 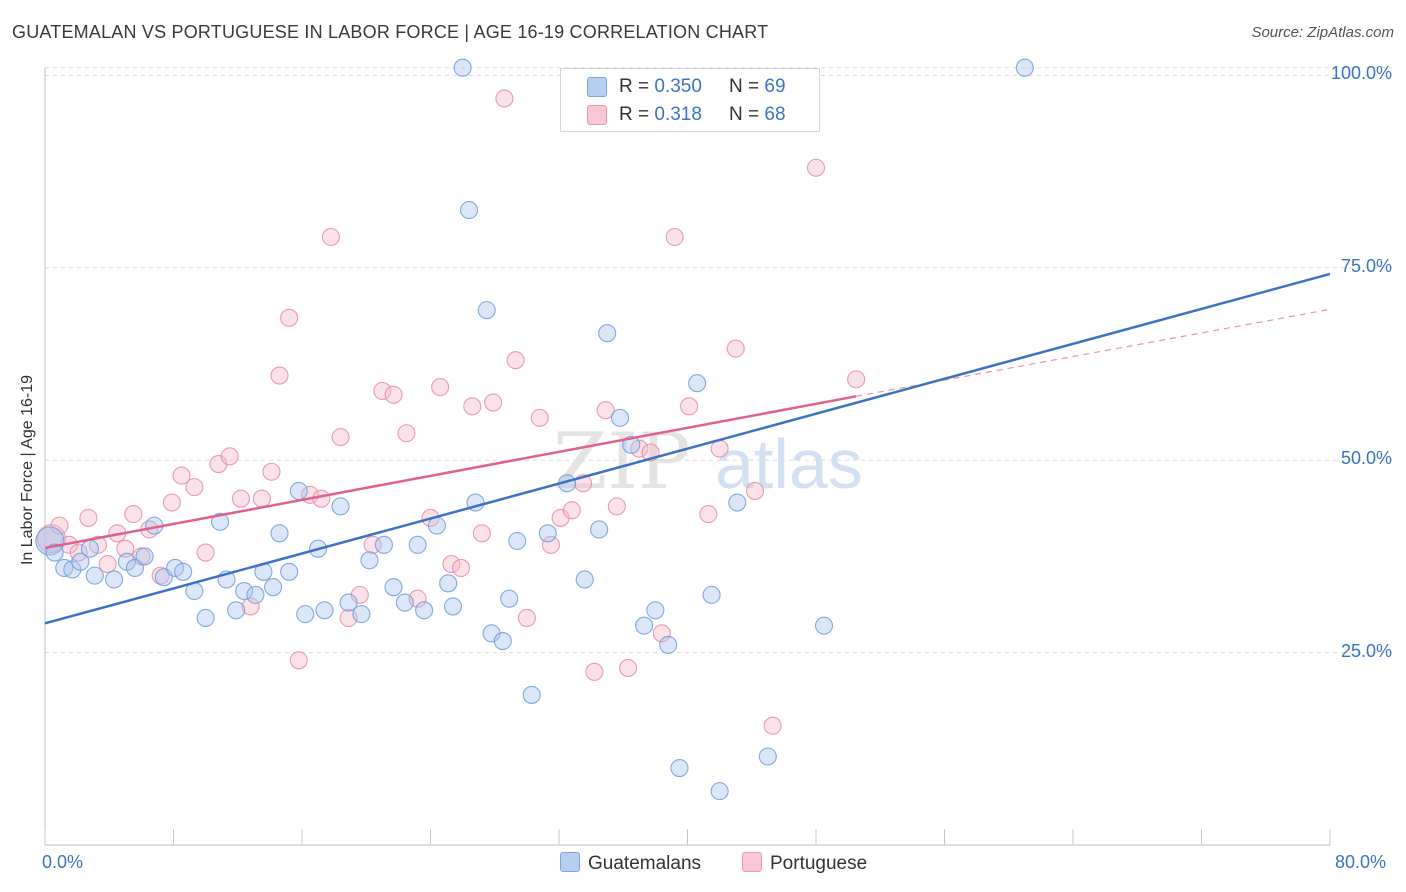 What do you see at coordinates (597, 87) in the screenshot?
I see `legend-swatch-blue` at bounding box center [597, 87].